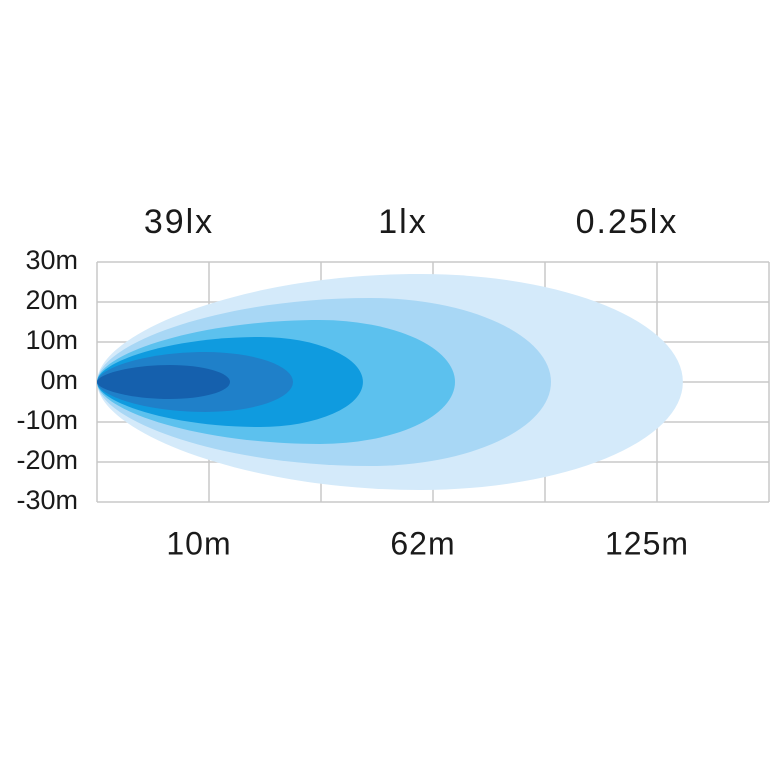 This screenshot has height=770, width=775. I want to click on distance-label: 62m, so click(422, 543).